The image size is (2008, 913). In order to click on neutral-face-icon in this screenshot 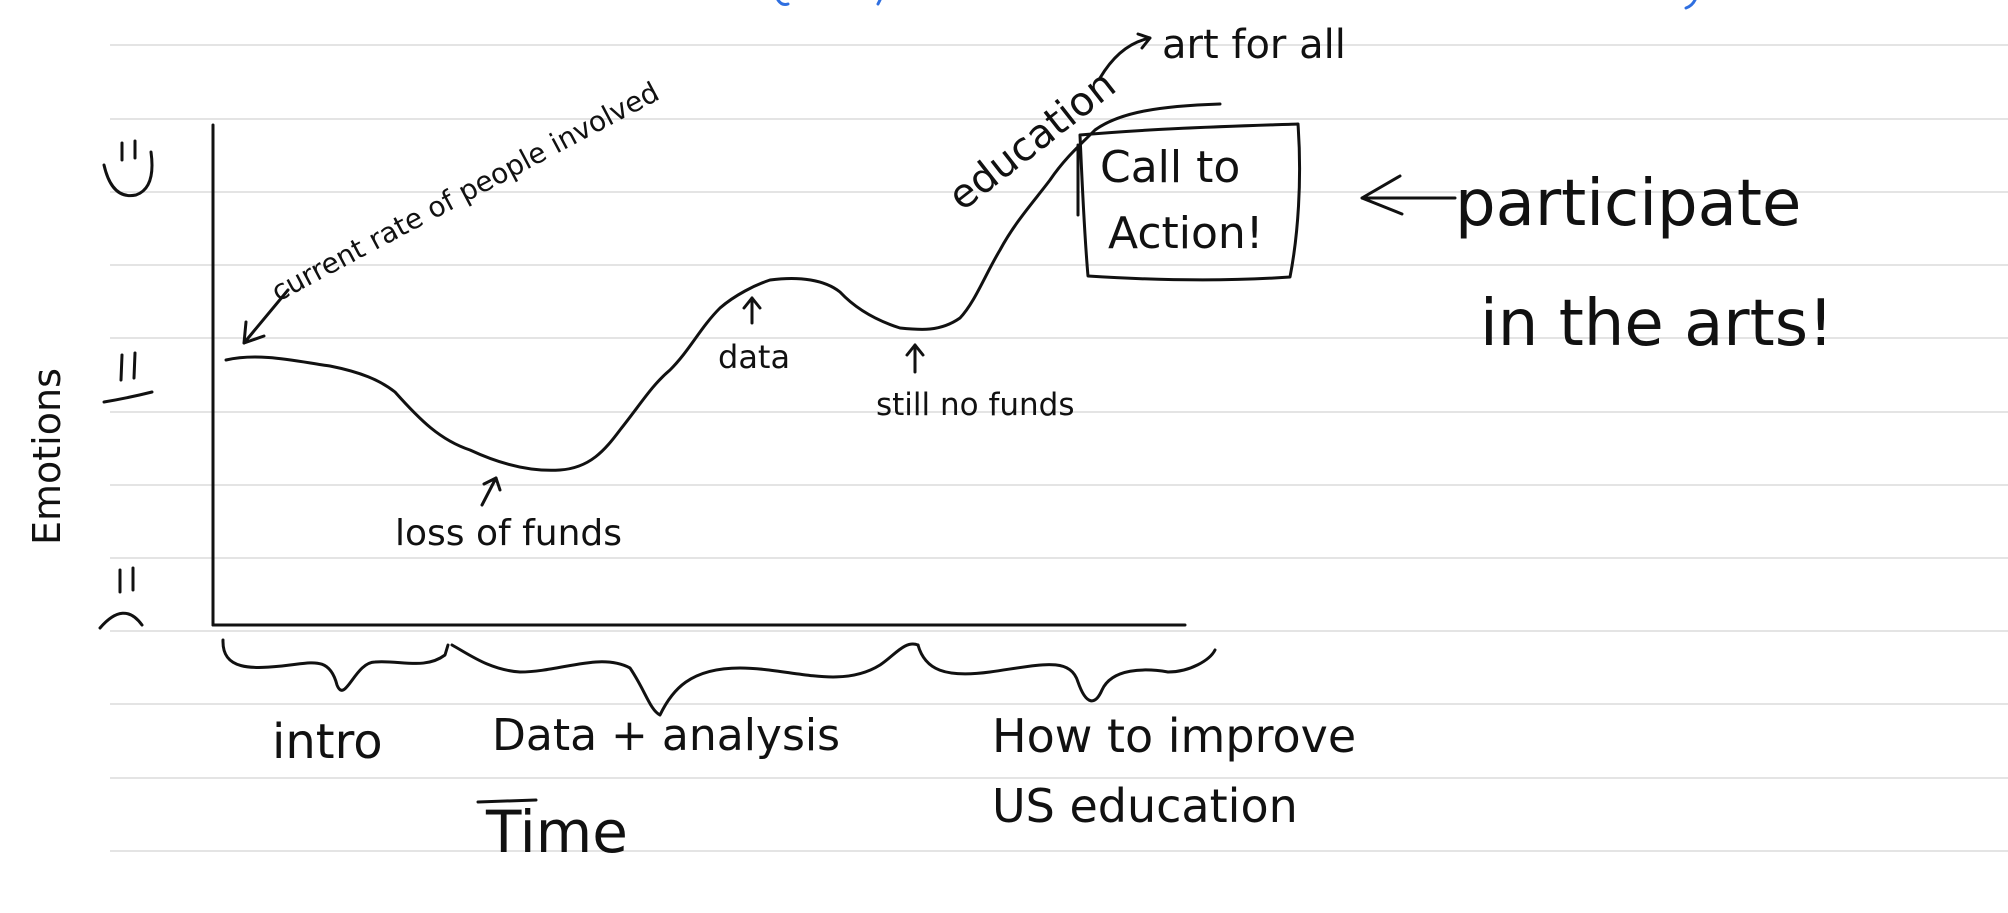, I will do `click(128, 377)`.